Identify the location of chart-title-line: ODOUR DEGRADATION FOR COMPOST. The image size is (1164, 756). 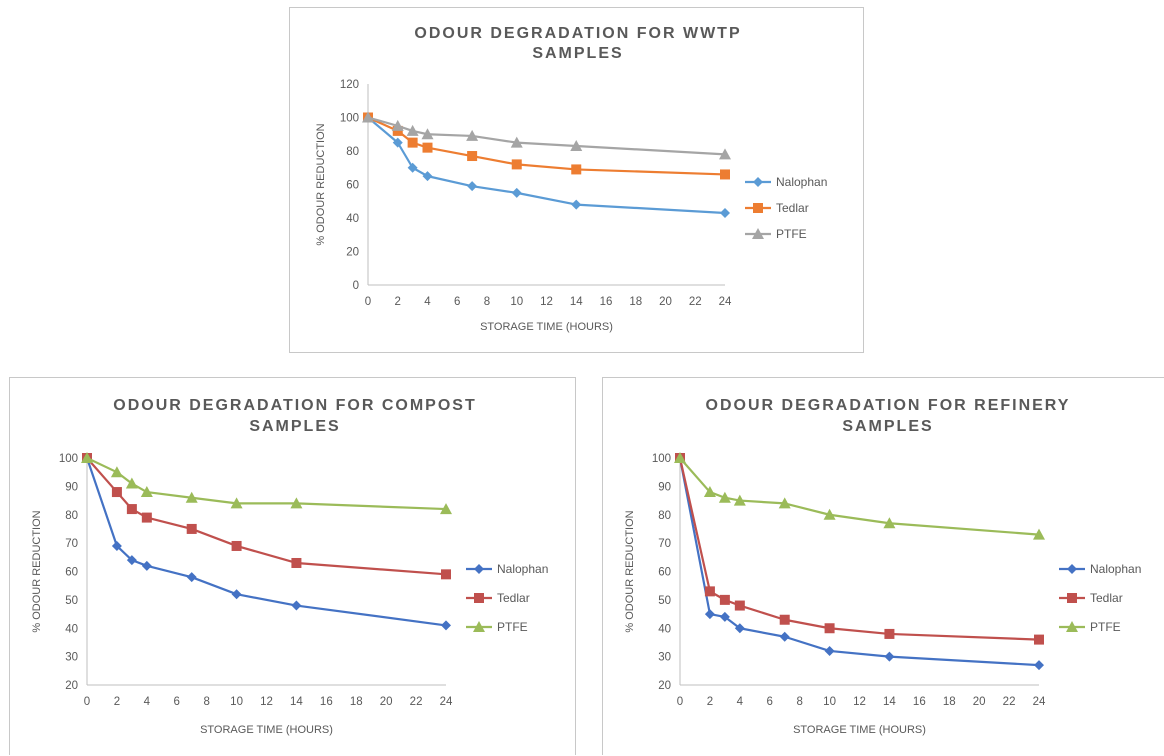
(294, 405).